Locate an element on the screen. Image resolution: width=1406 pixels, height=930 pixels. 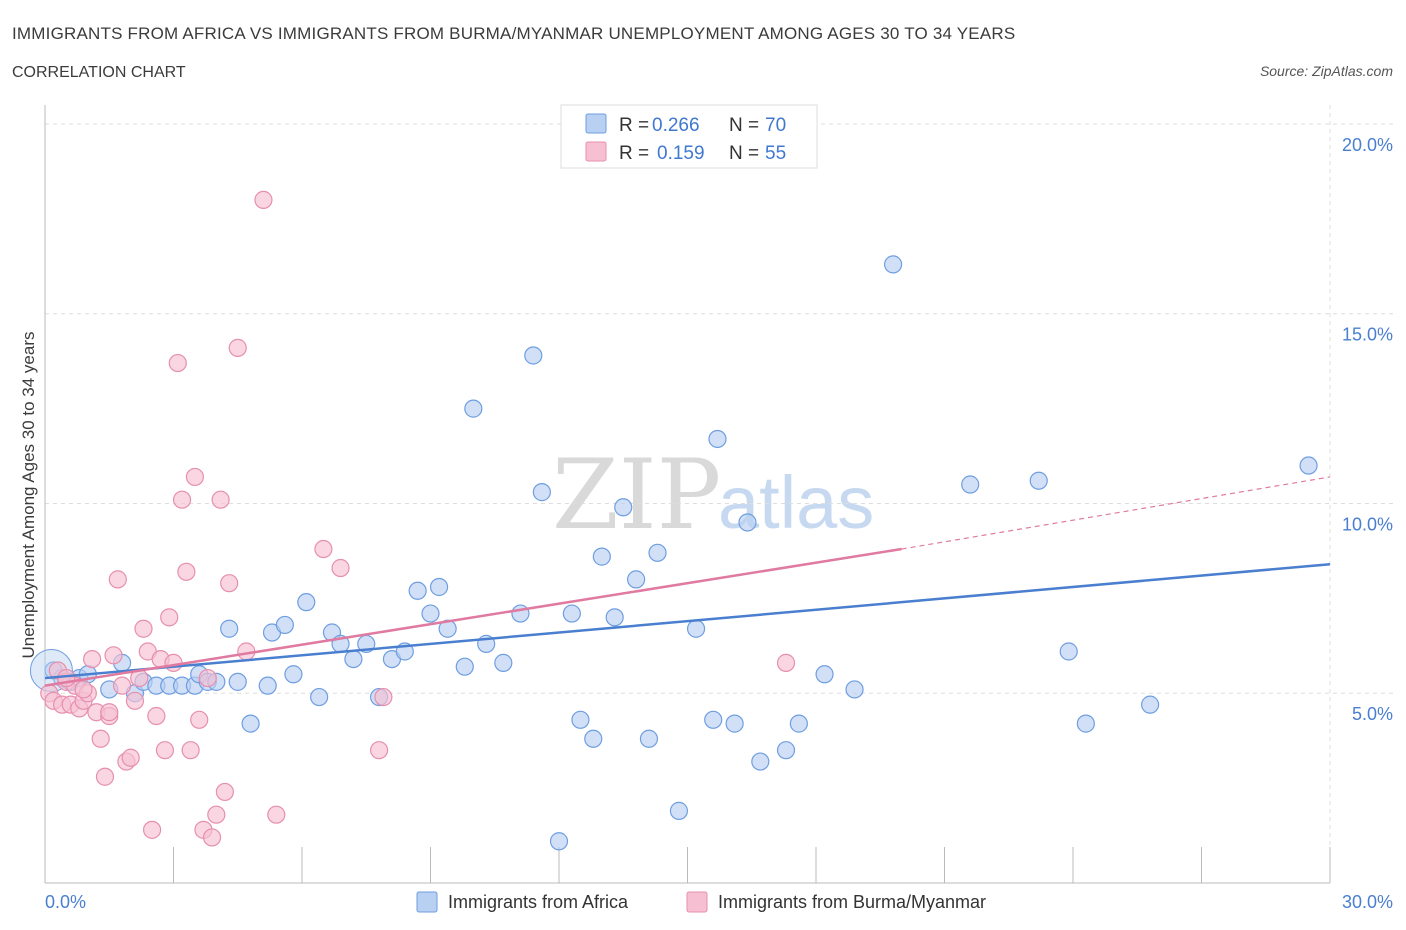
y-tick-label-0: 5.0% is located at coordinates (1372, 714).